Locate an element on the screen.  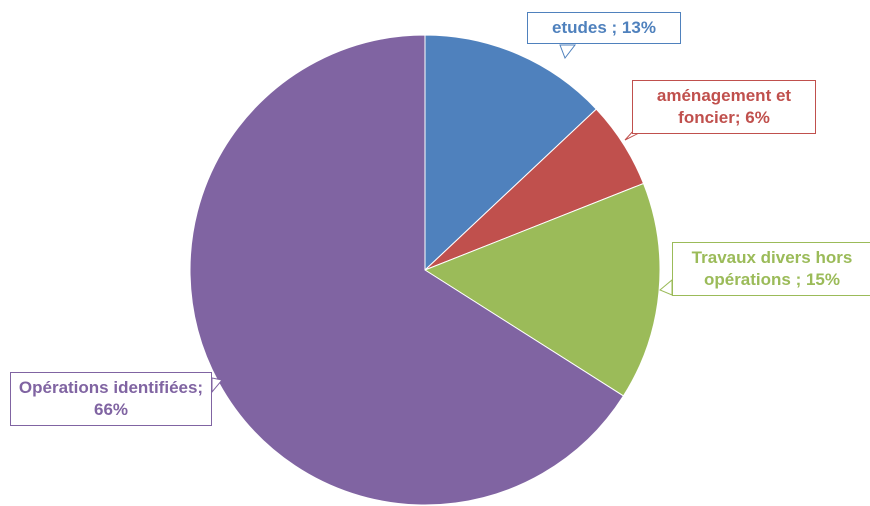
data-label: etudes ; 13% is located at coordinates (604, 28).